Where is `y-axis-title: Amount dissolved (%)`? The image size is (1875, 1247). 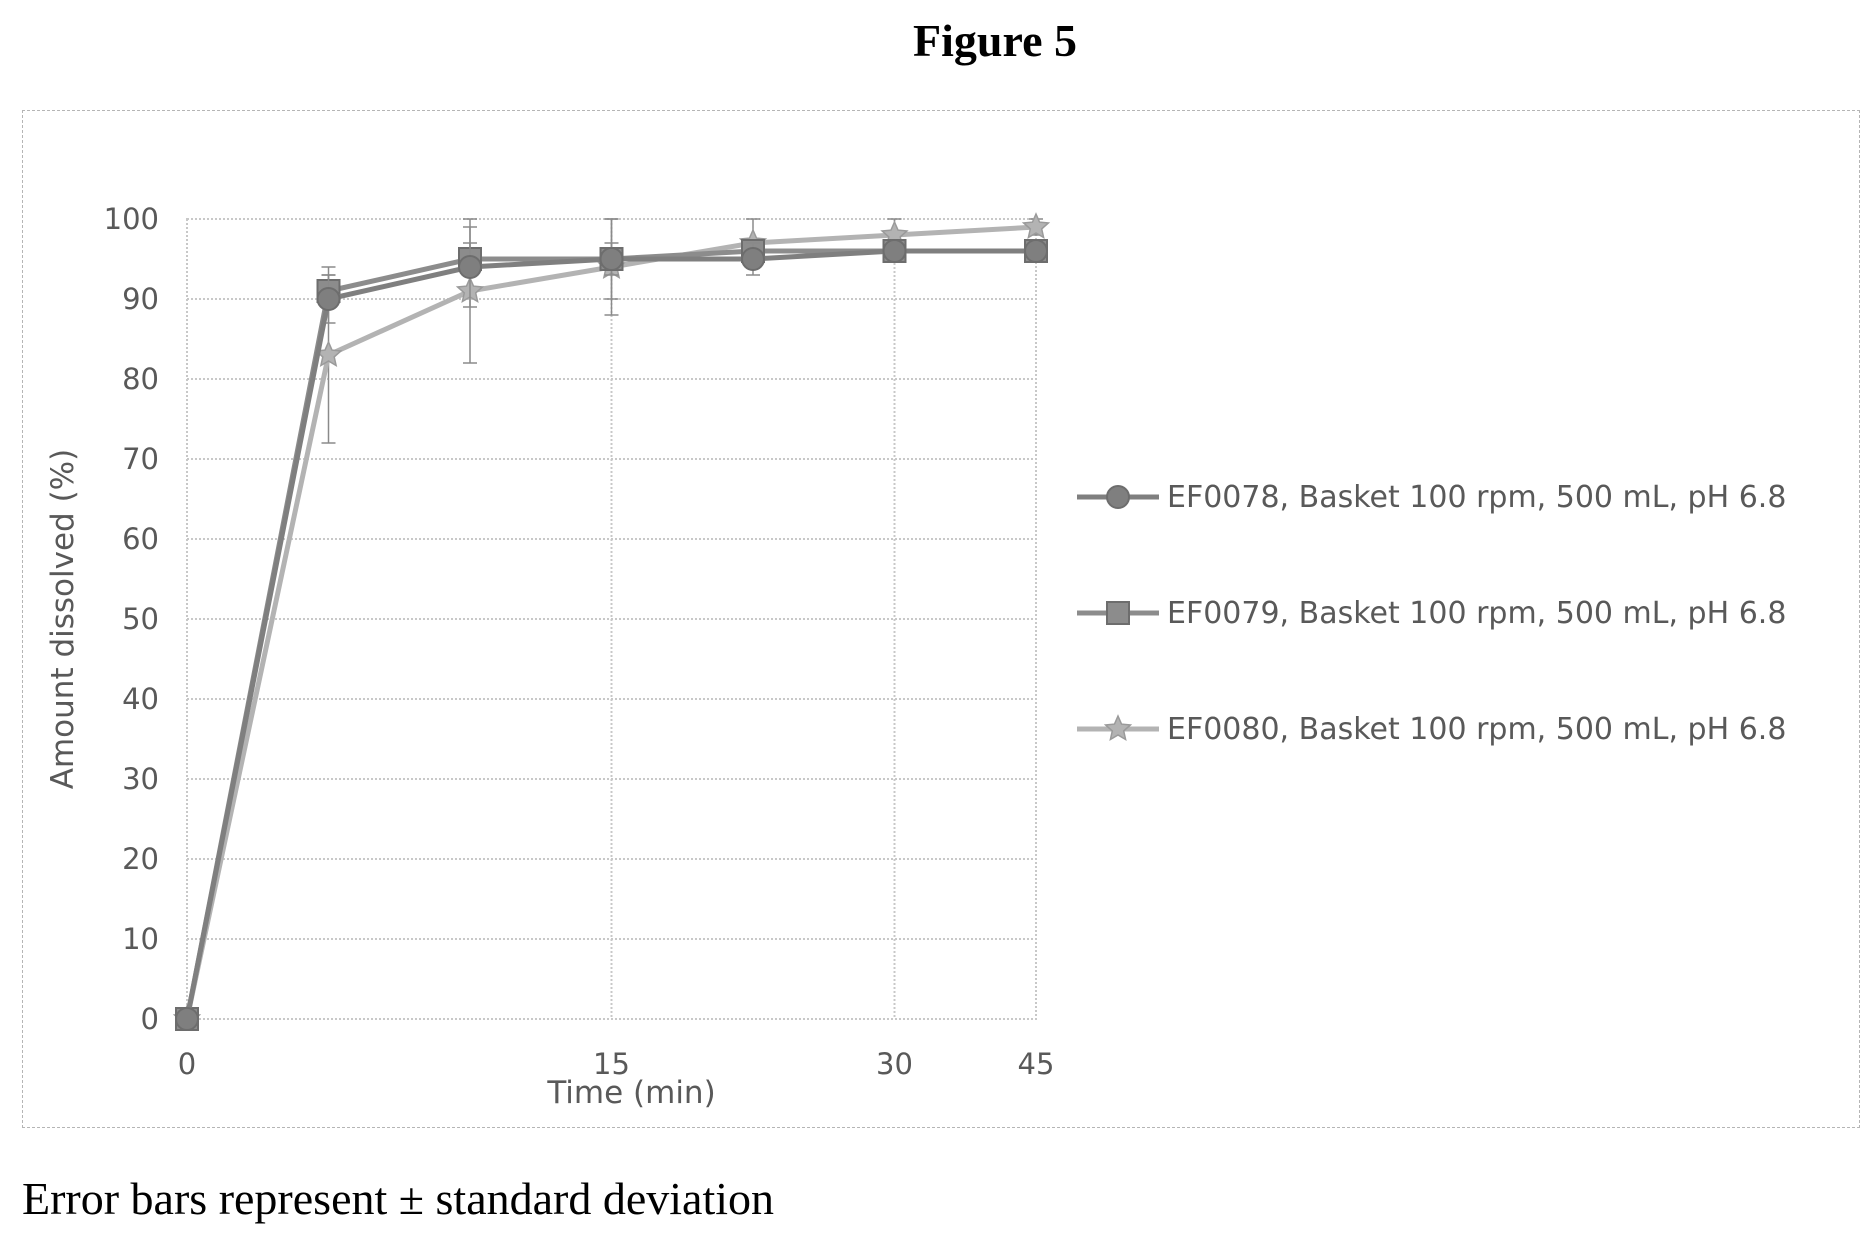 y-axis-title: Amount dissolved (%) is located at coordinates (63, 619).